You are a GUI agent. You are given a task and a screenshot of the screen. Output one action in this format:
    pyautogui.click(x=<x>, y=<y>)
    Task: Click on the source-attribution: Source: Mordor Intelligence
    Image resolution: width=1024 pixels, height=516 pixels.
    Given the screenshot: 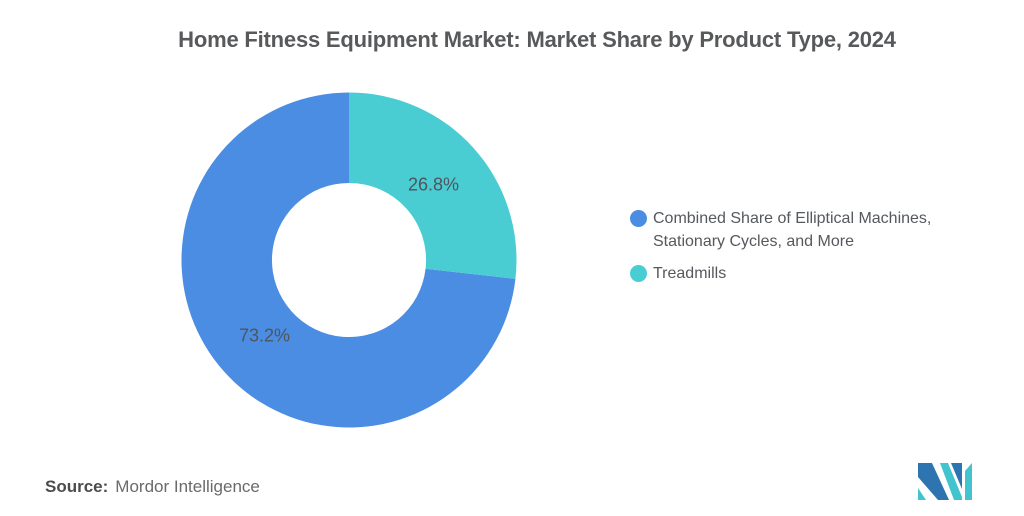 What is the action you would take?
    pyautogui.click(x=152, y=487)
    